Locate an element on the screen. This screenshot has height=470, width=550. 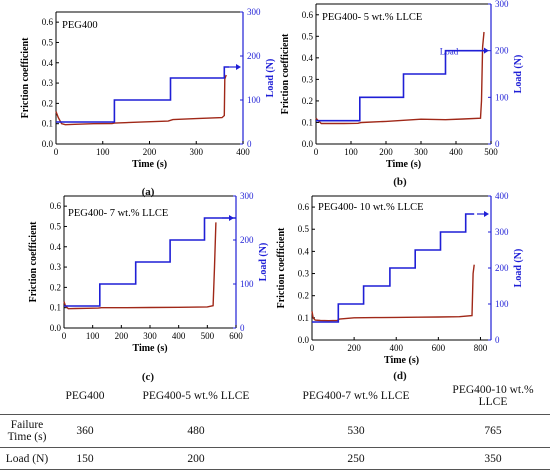
panel-annotation: PEG400- 5 wt.% LLCE is located at coordinates (372, 17).